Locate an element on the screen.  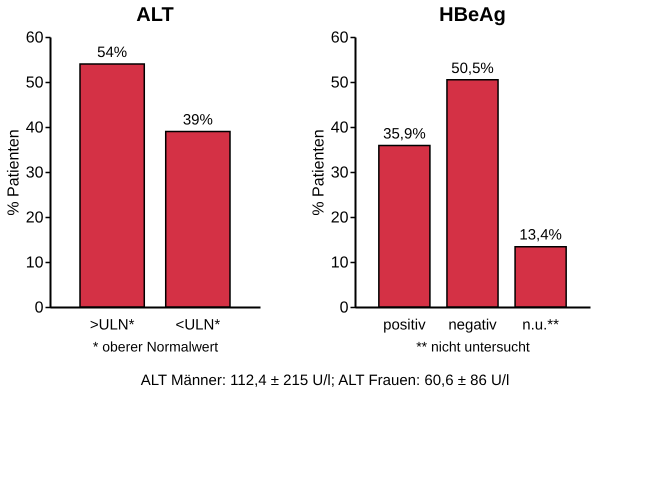
data-label: 50,5% is located at coordinates (472, 68).